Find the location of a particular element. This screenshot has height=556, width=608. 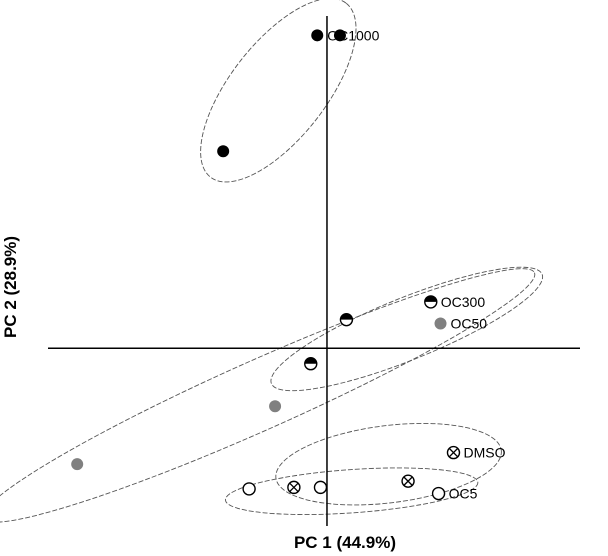

label-oc50: OC50 is located at coordinates (469, 324).